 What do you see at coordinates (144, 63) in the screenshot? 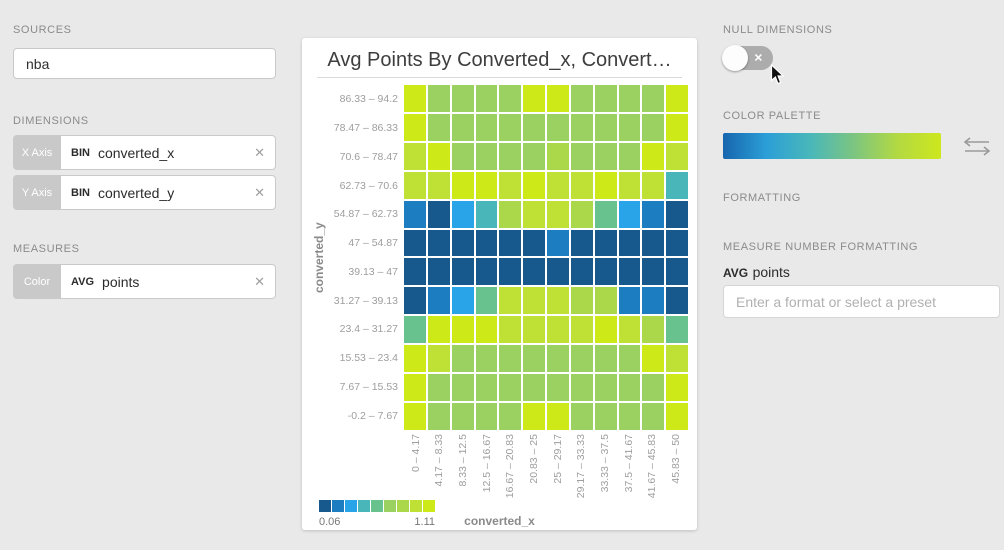
I see `source-selector: nba` at bounding box center [144, 63].